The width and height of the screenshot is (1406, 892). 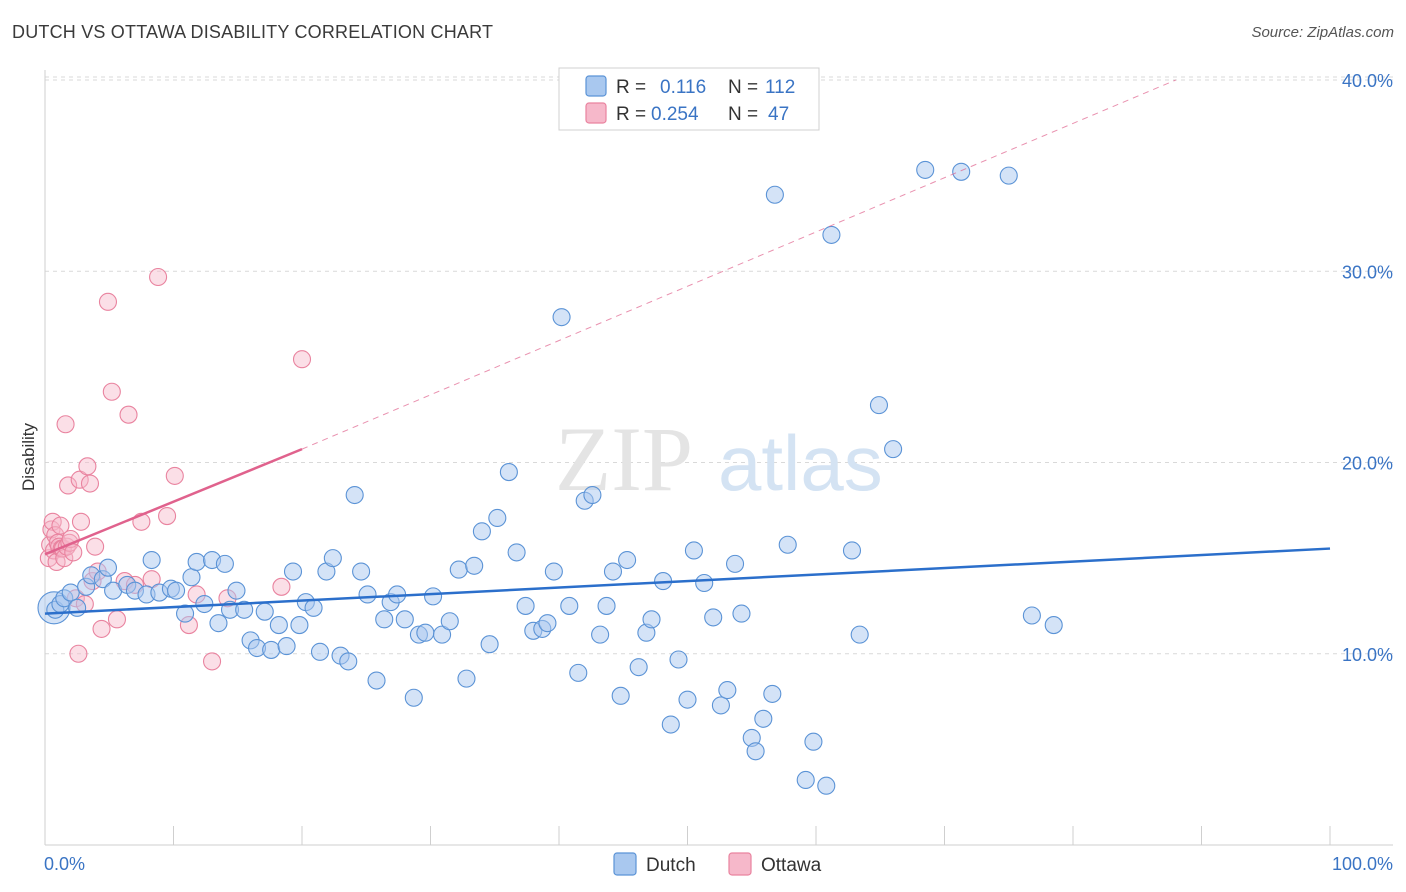 What do you see at coordinates (596, 86) in the screenshot?
I see `legend-swatch-dutch` at bounding box center [596, 86].